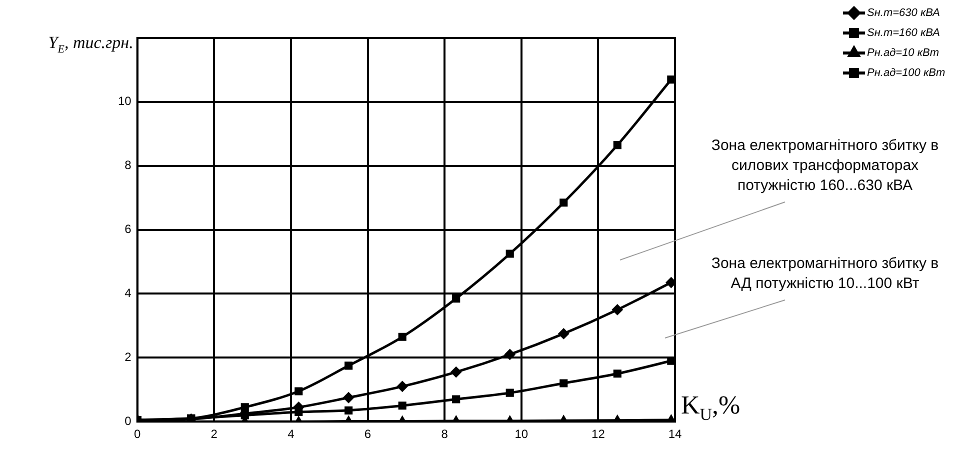 This screenshot has height=450, width=967. I want to click on y-tick-label: 2, so click(128, 357).